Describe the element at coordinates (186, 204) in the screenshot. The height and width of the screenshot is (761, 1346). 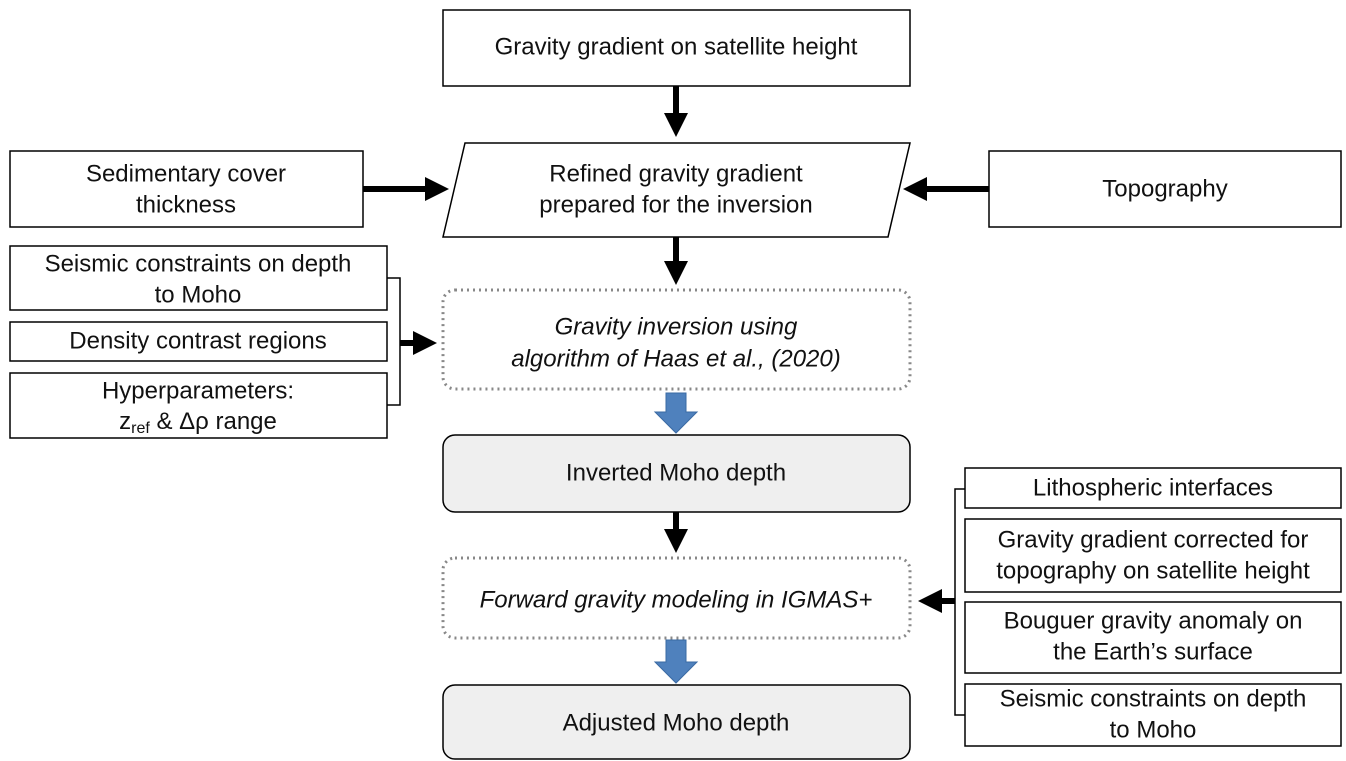
I see `label: thickness` at that location.